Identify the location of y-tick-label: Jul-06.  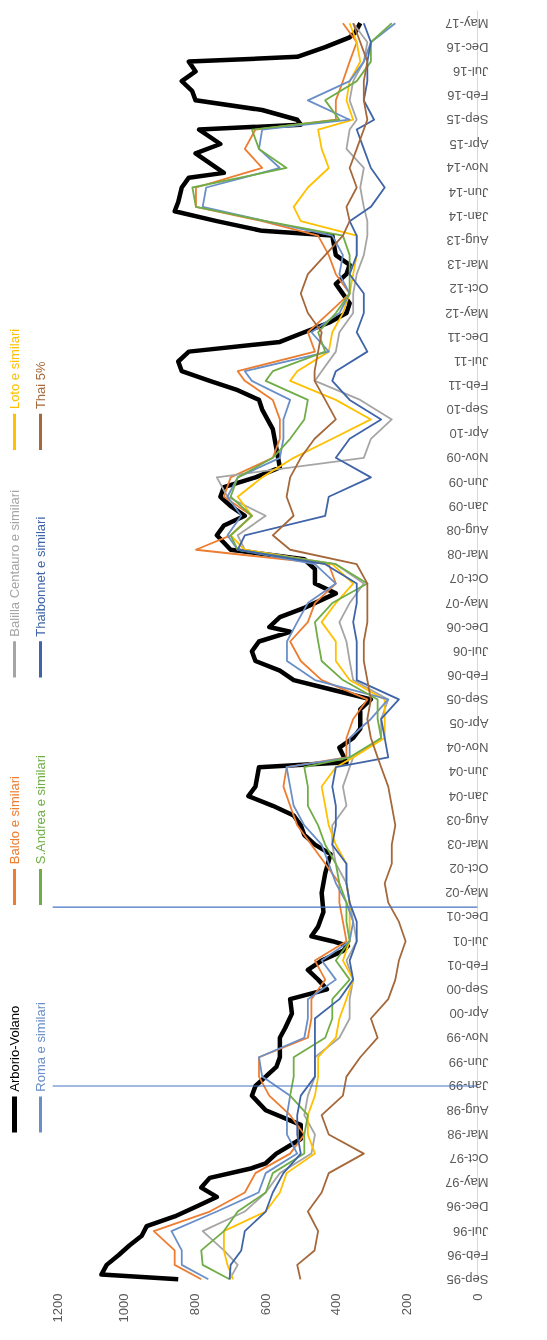
(471, 651).